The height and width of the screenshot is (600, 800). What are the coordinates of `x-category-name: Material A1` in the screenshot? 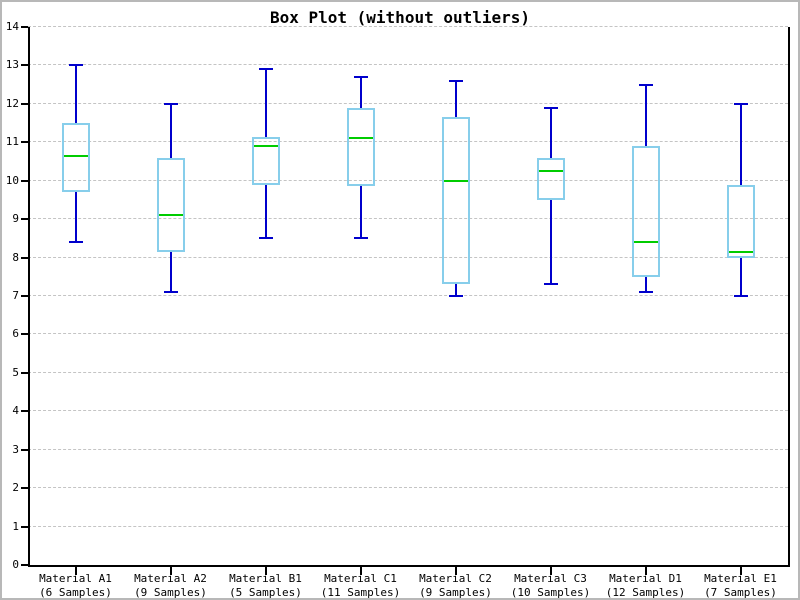 It's located at (75, 578).